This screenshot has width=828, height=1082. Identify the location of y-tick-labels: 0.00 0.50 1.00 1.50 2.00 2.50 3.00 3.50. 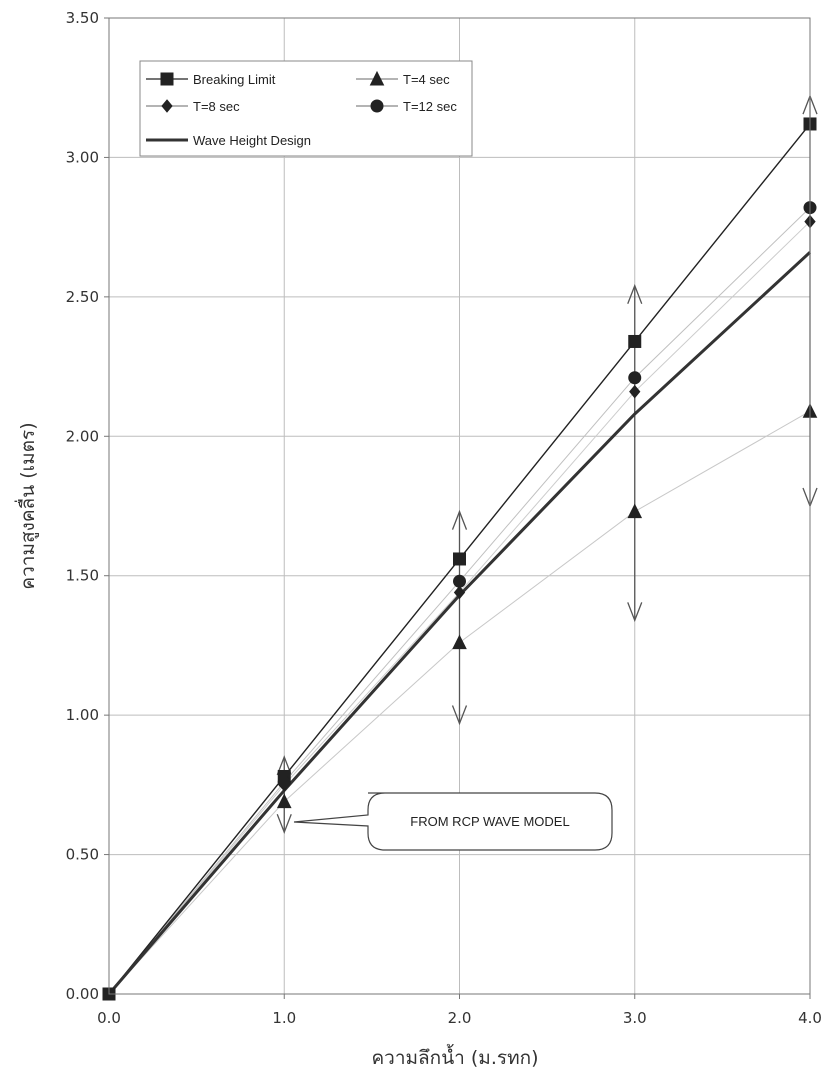
(82, 506).